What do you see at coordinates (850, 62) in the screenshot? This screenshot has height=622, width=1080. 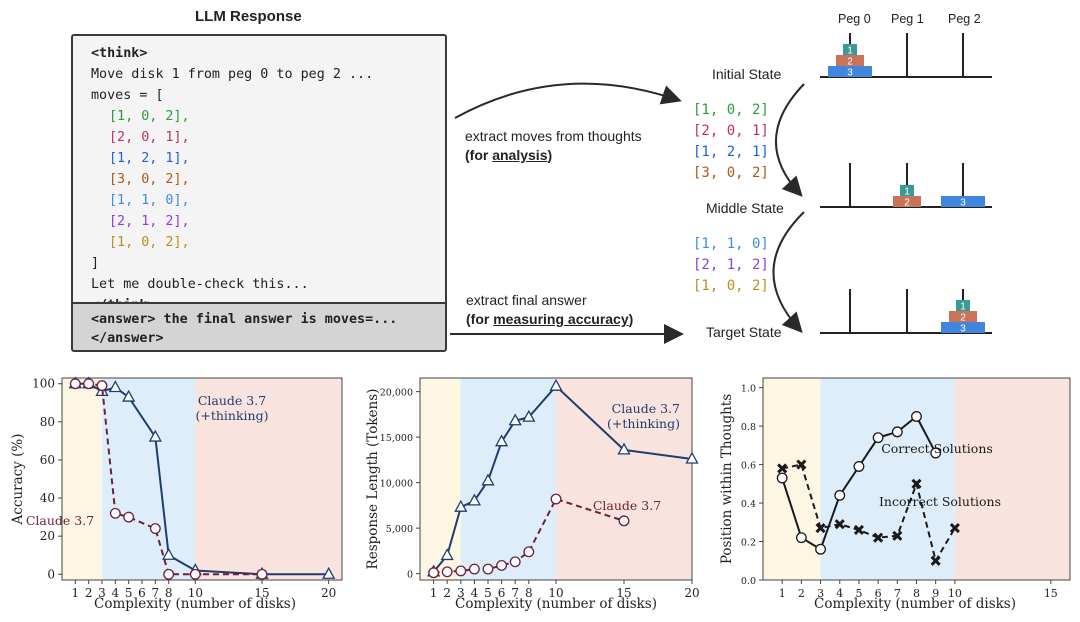 I see `hanoi-disk-label-0-2: 2` at bounding box center [850, 62].